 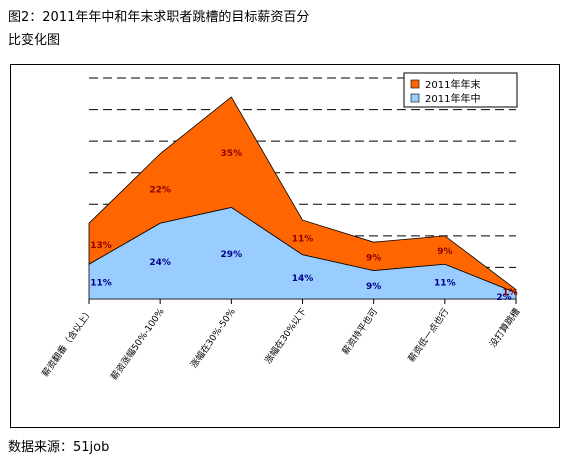 I want to click on data-label-year-end: 35%, so click(x=232, y=154).